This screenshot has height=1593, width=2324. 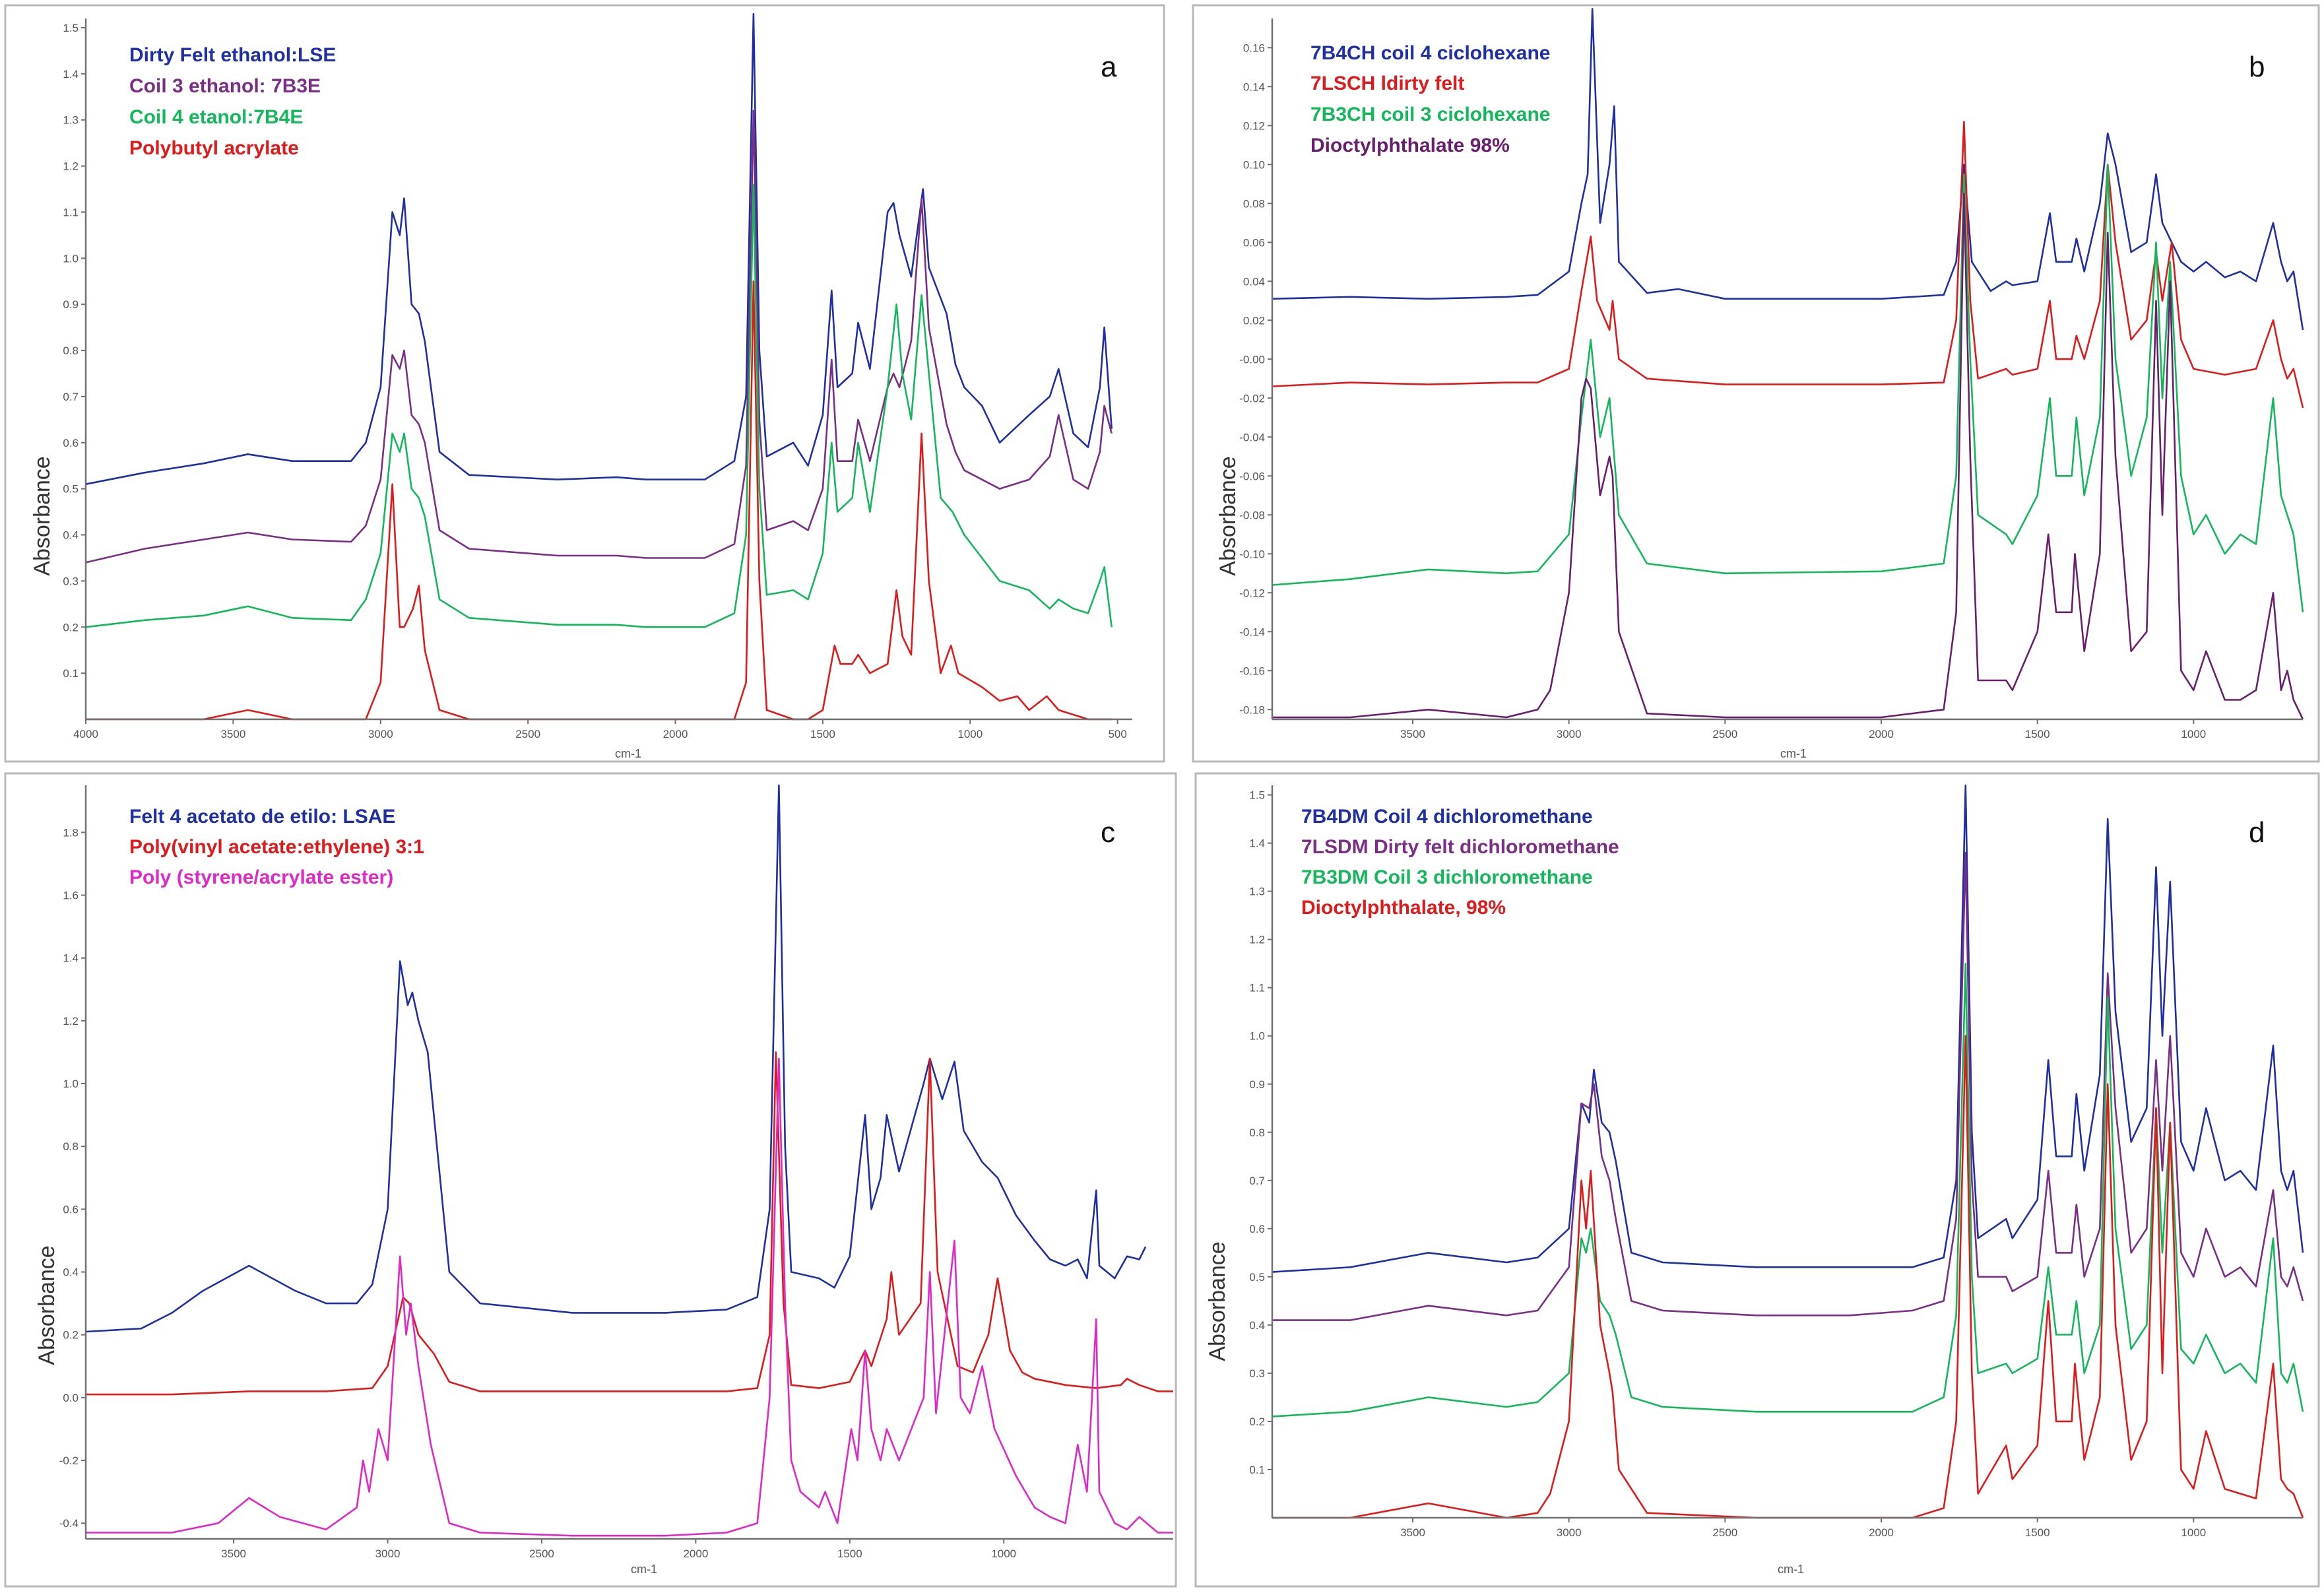 I want to click on panel-a-x-tick-label: 3000, so click(x=380, y=734).